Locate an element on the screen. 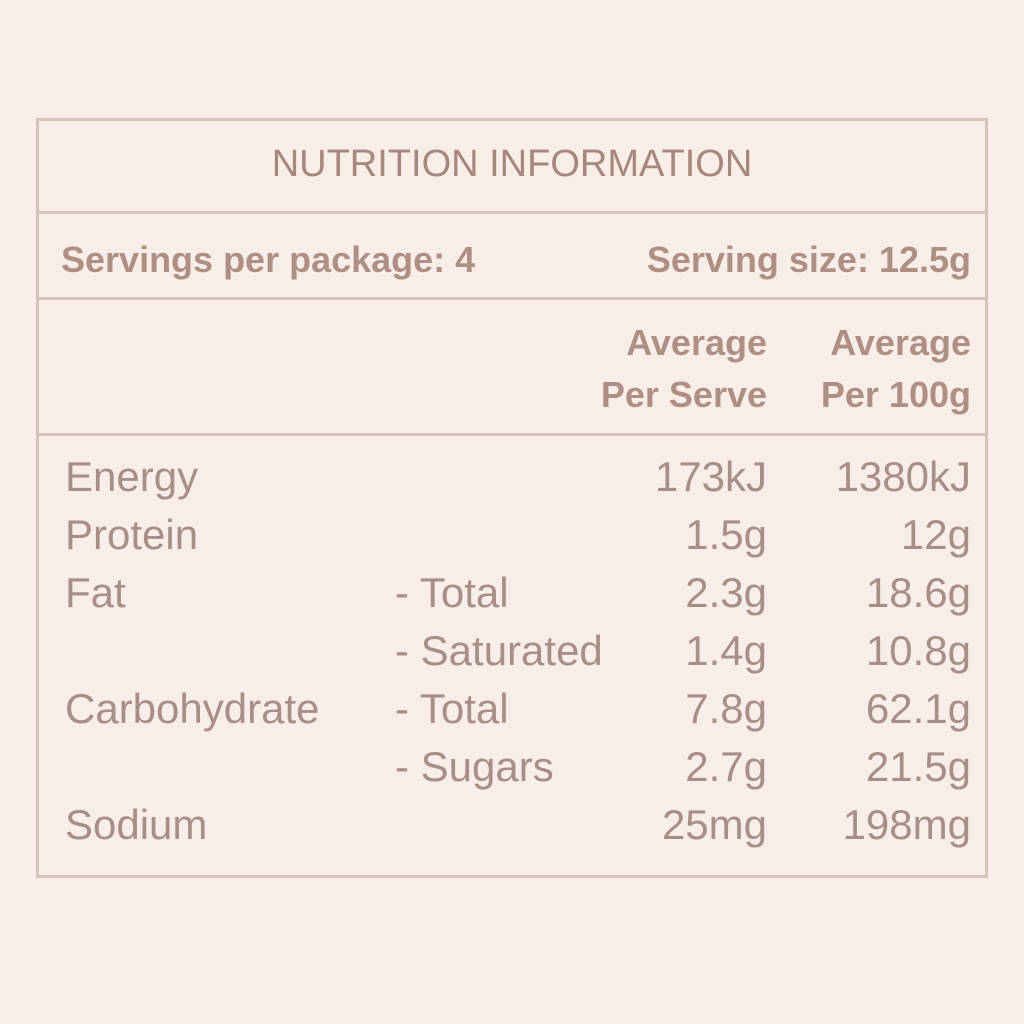  per-serve-value: 1.4g is located at coordinates (726, 650).